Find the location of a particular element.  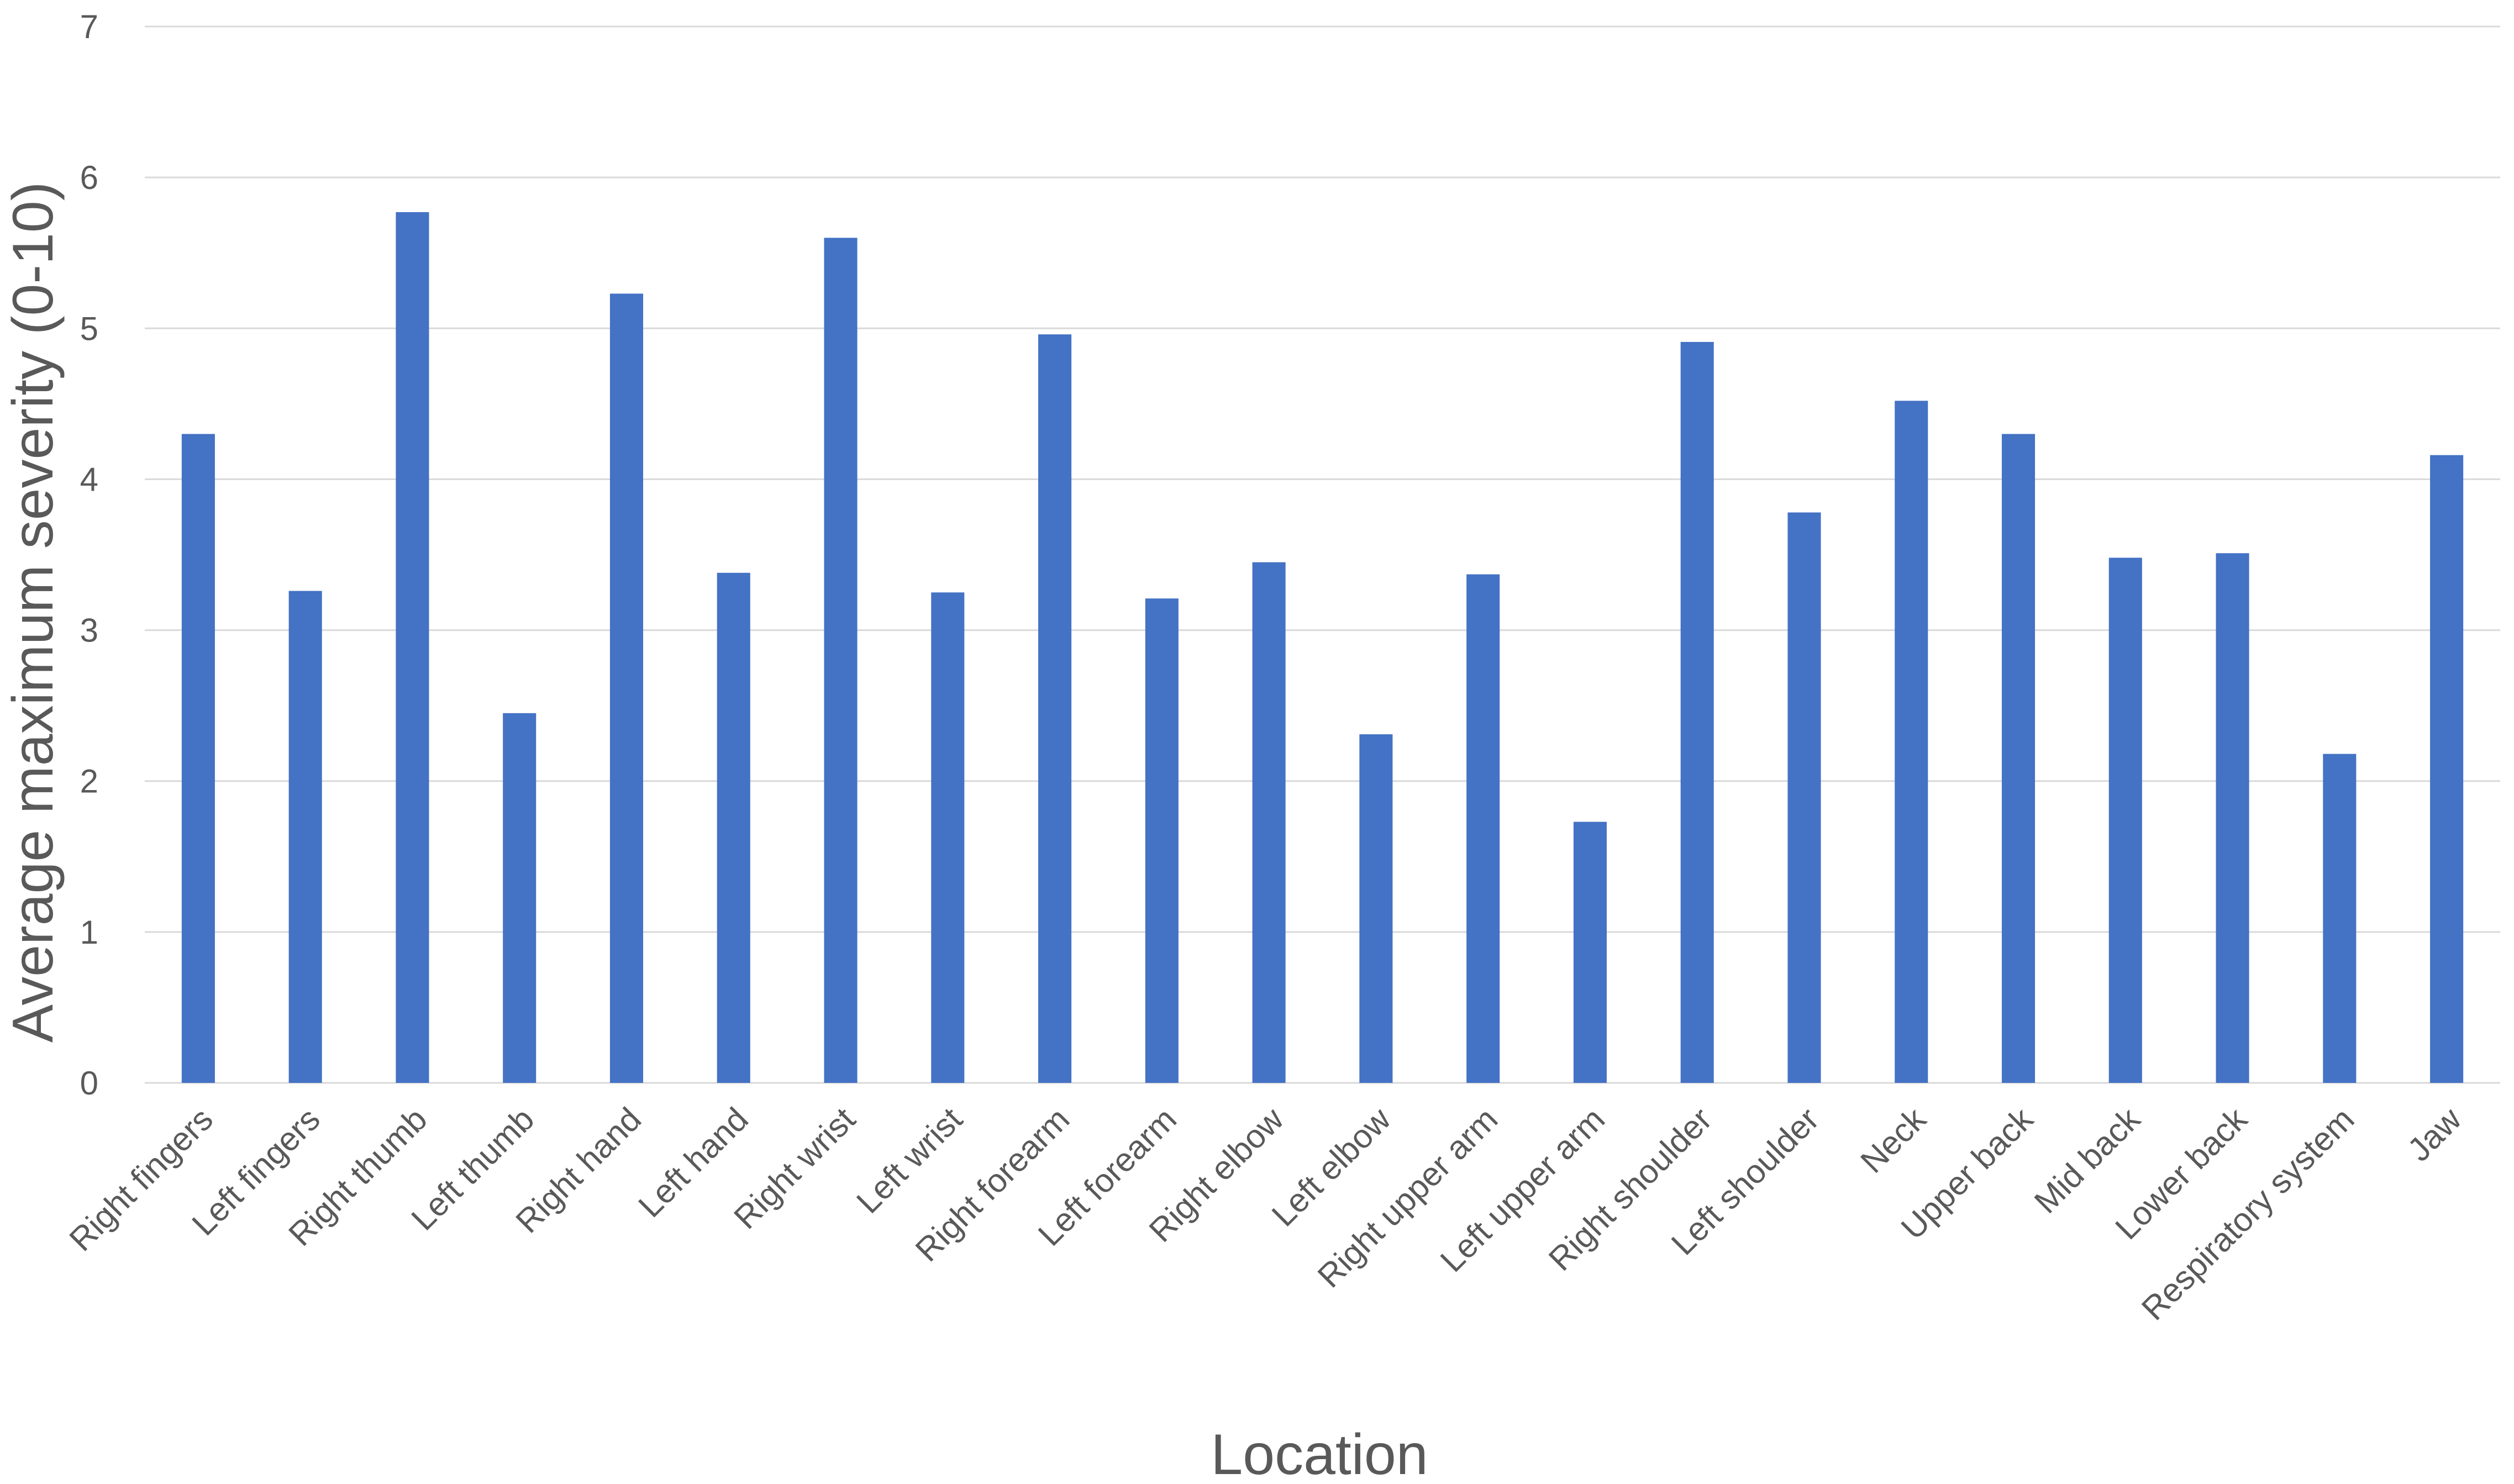

x-tick-label: Jaw is located at coordinates (2434, 1134).